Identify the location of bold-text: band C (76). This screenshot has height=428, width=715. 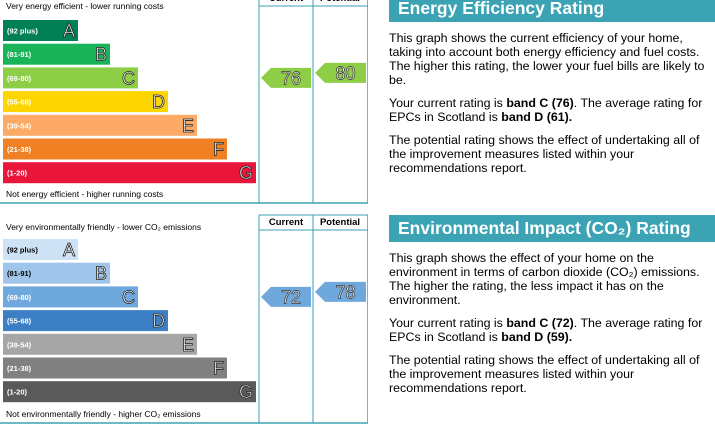
(540, 103).